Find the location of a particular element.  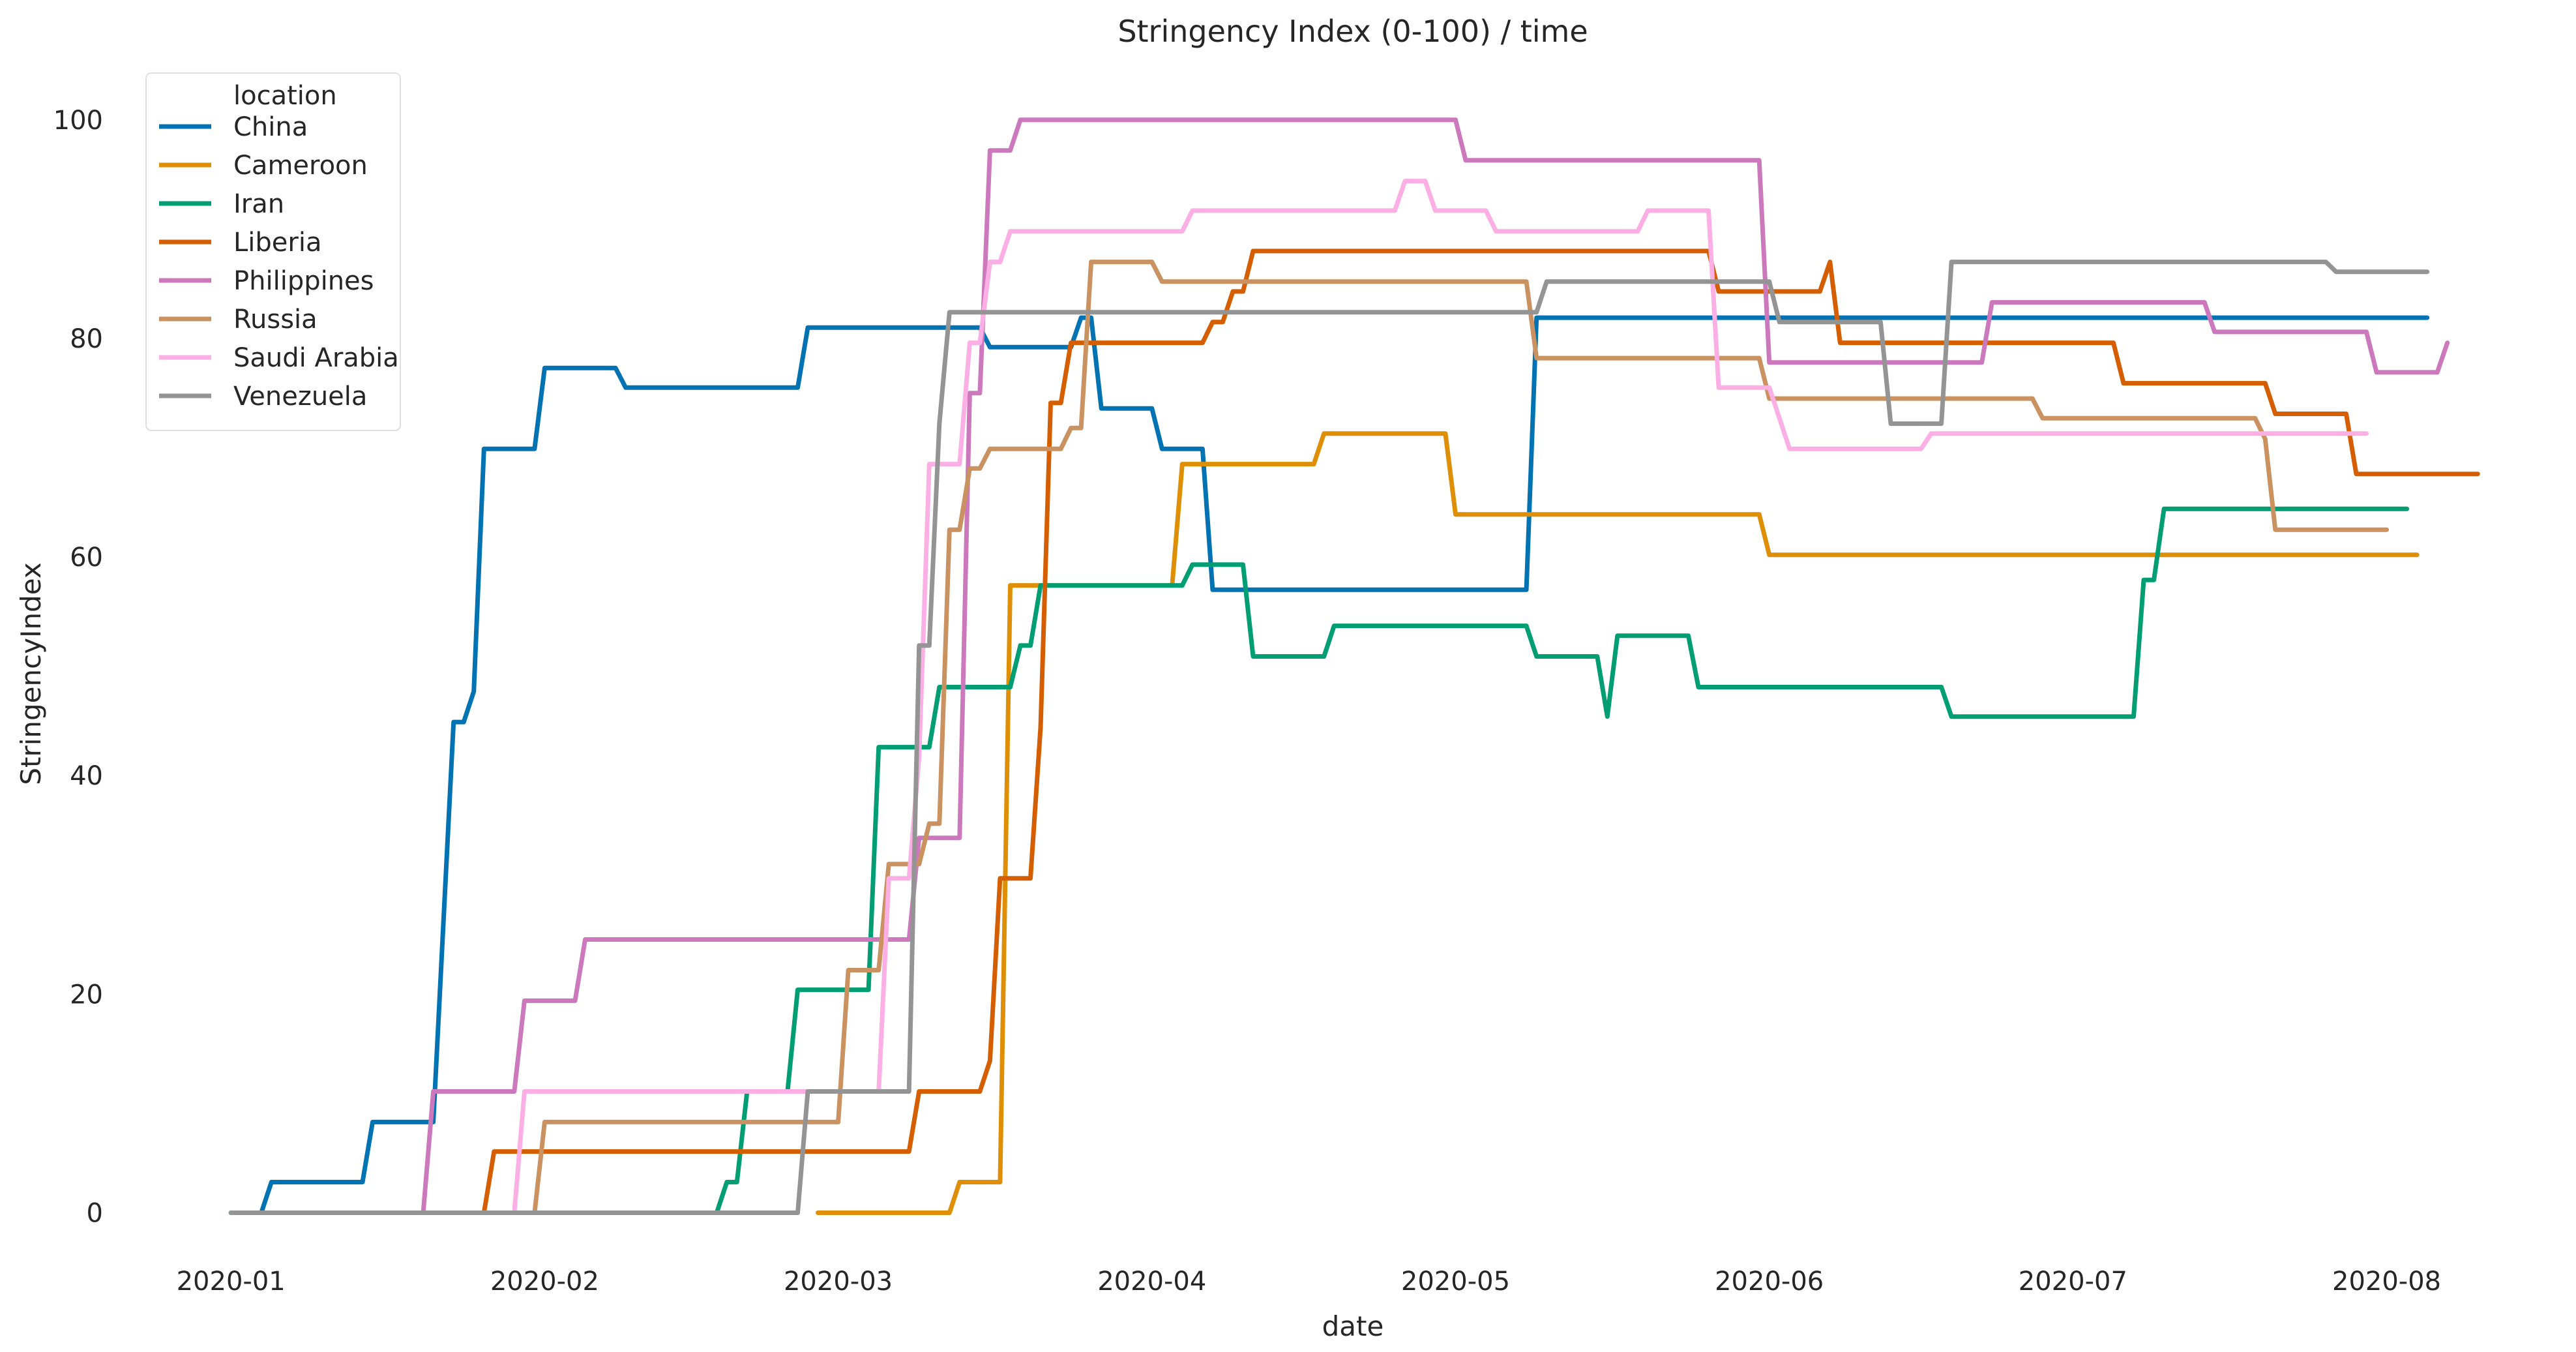

legend-label-iran: Iran is located at coordinates (258, 204).